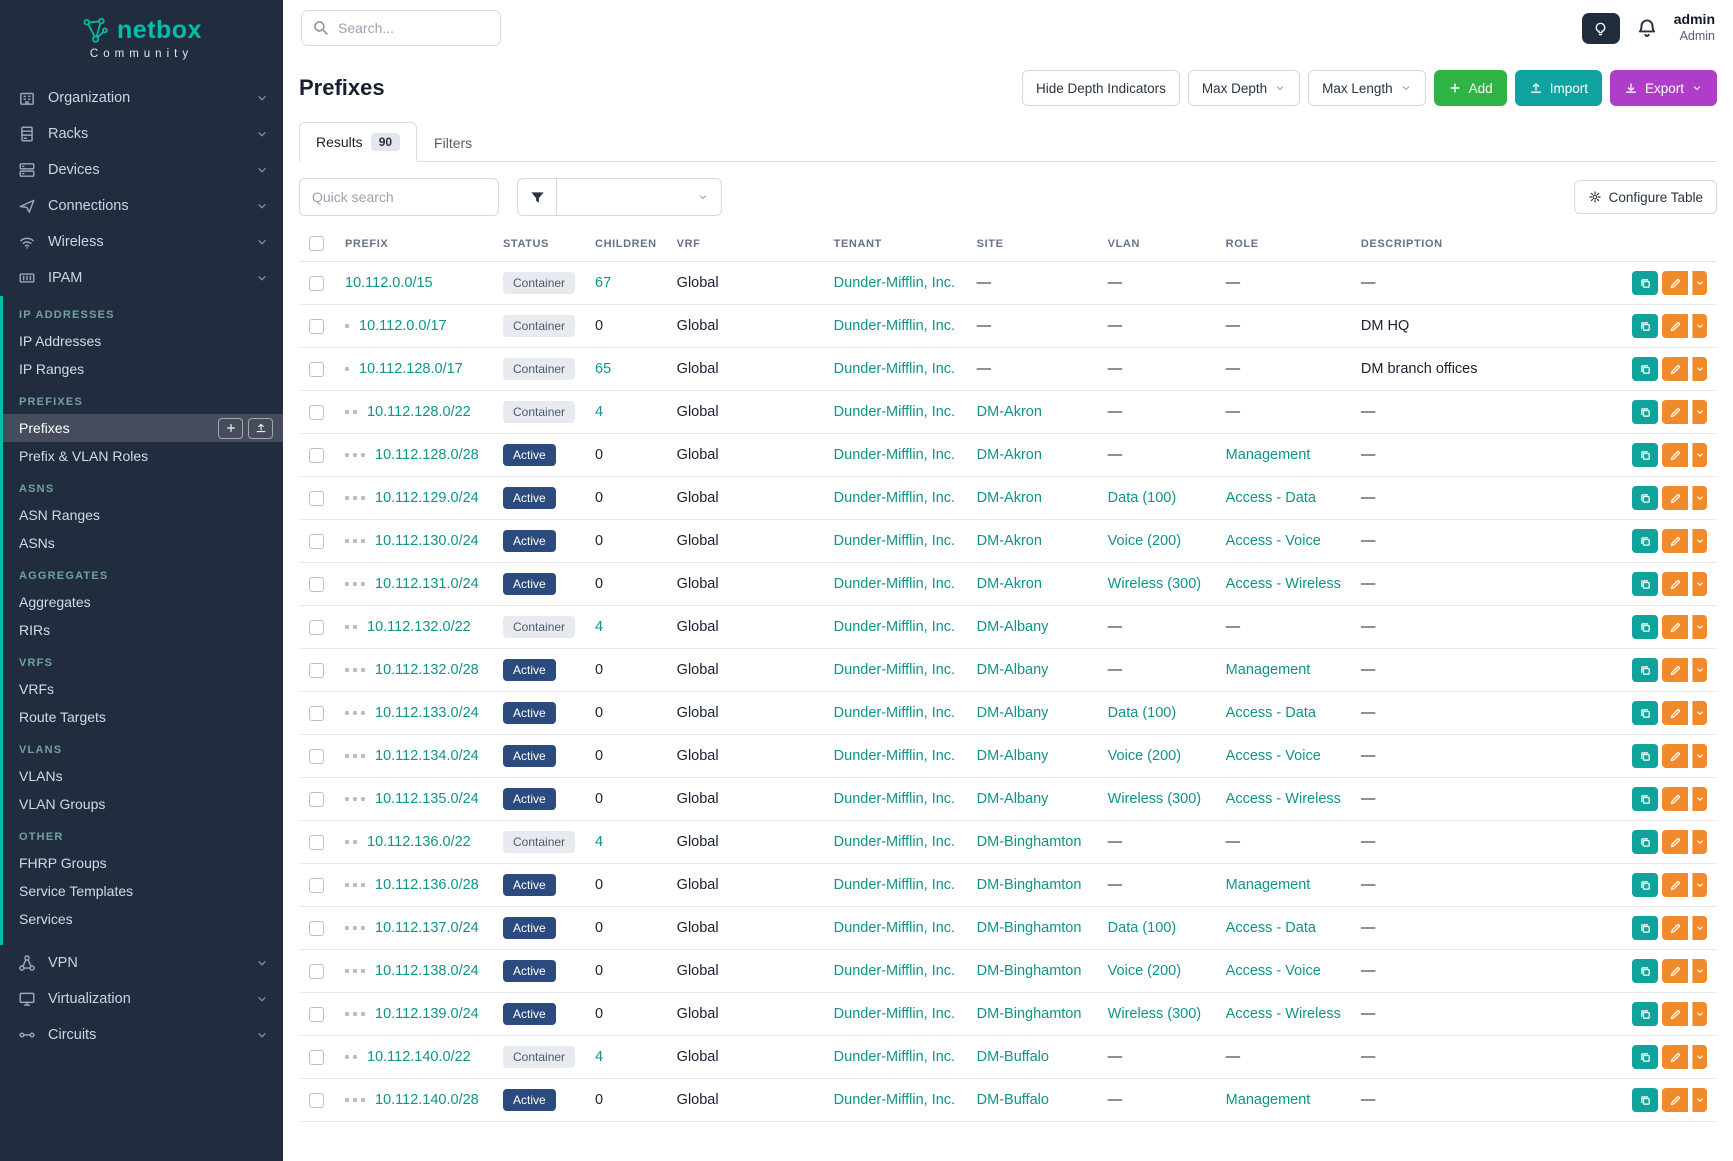  Describe the element at coordinates (141, 98) in the screenshot. I see `sidebar-item-organization: Organization` at that location.